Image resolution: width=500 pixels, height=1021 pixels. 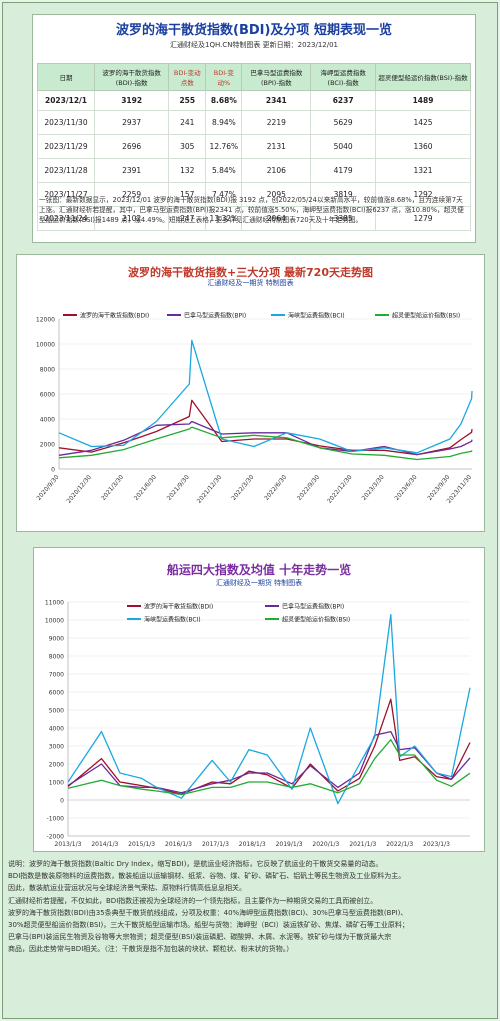 What do you see at coordinates (276, 100) in the screenshot?
I see `table-cell: 2341` at bounding box center [276, 100].